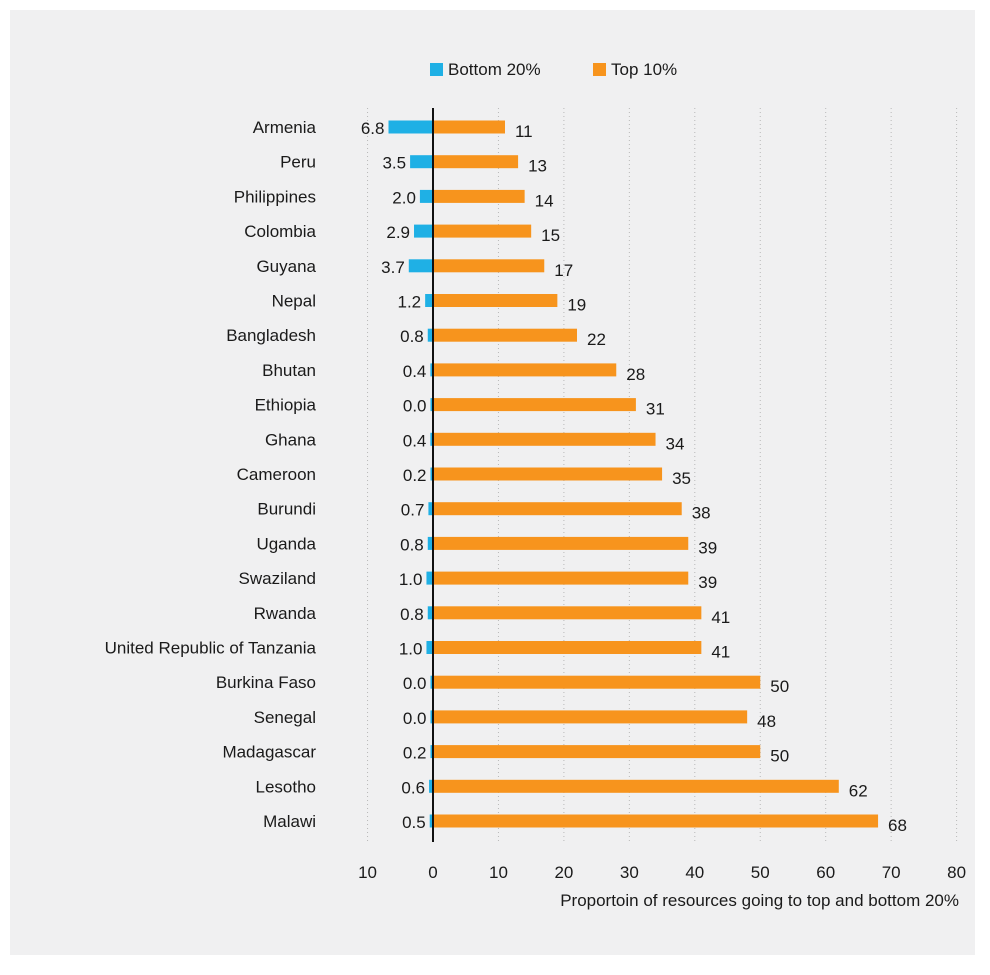 The height and width of the screenshot is (975, 990). What do you see at coordinates (398, 232) in the screenshot?
I see `value-label-bottom-20: 2.9` at bounding box center [398, 232].